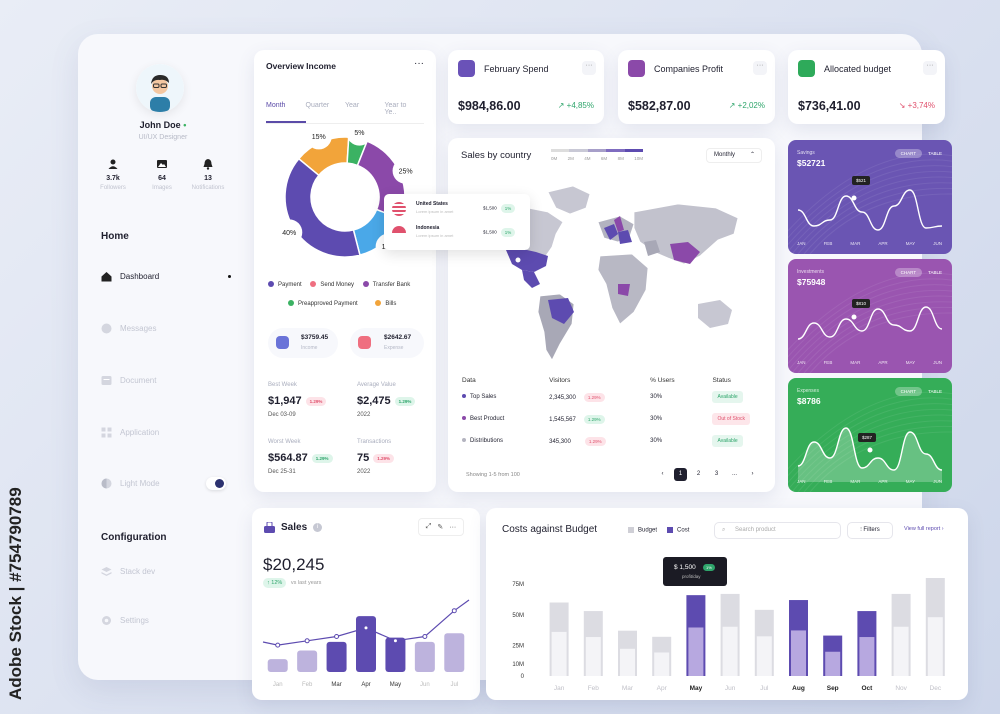 The height and width of the screenshot is (714, 1000). What do you see at coordinates (166, 620) in the screenshot?
I see `sidebar-item-settings: Settings` at bounding box center [166, 620].